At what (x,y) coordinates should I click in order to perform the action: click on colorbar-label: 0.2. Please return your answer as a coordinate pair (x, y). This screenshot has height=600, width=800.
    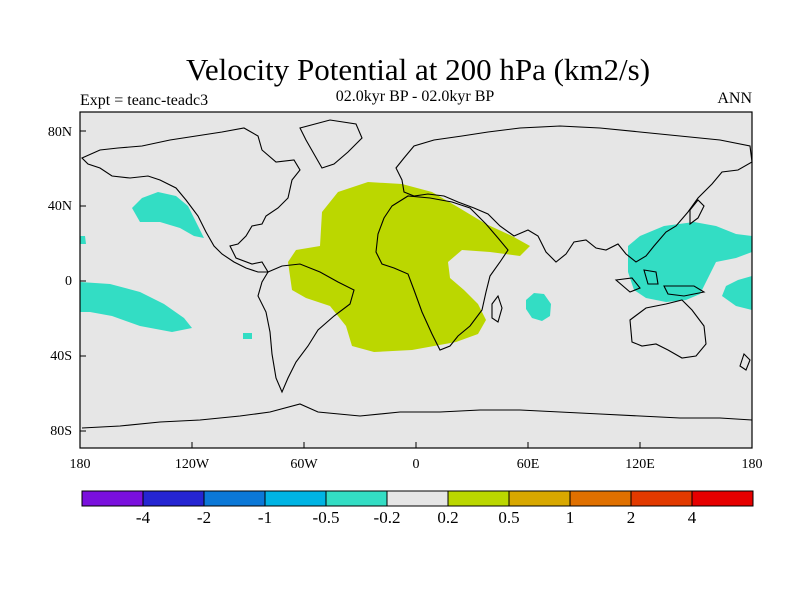
    Looking at the image, I should click on (448, 517).